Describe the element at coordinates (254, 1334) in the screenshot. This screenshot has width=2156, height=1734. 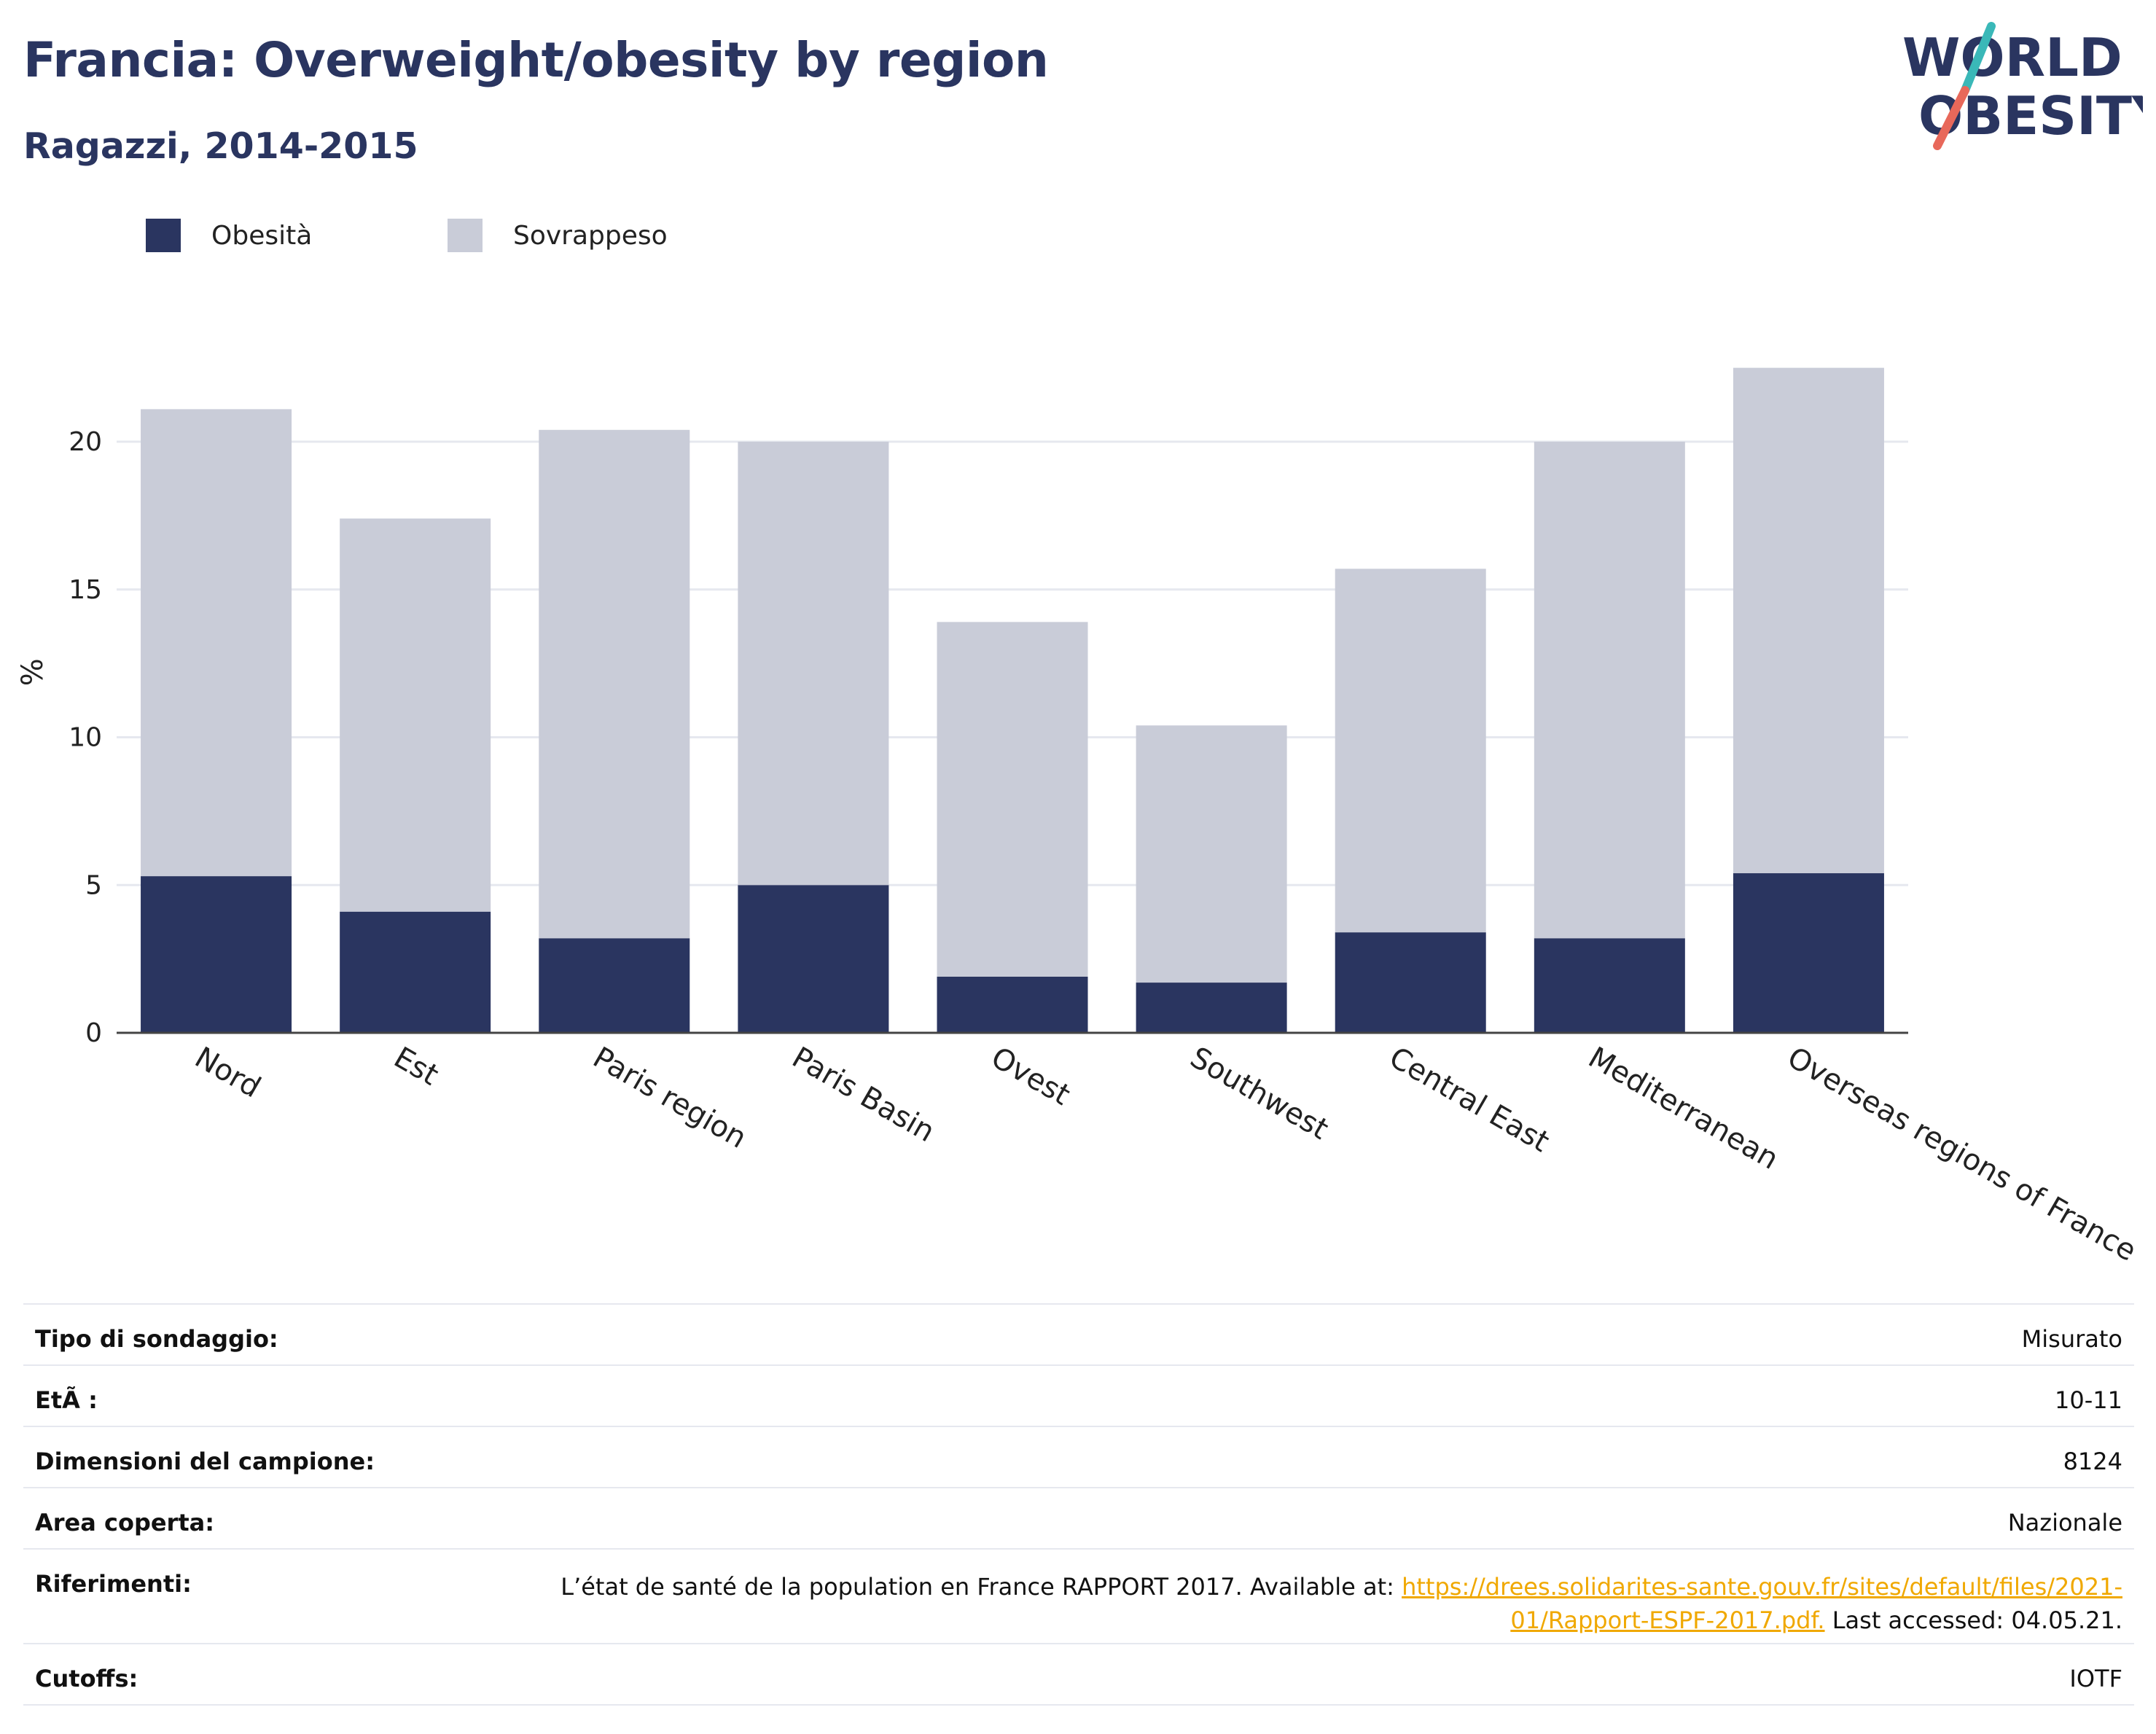
I see `survey-type-label: Tipo di sondaggio:` at that location.